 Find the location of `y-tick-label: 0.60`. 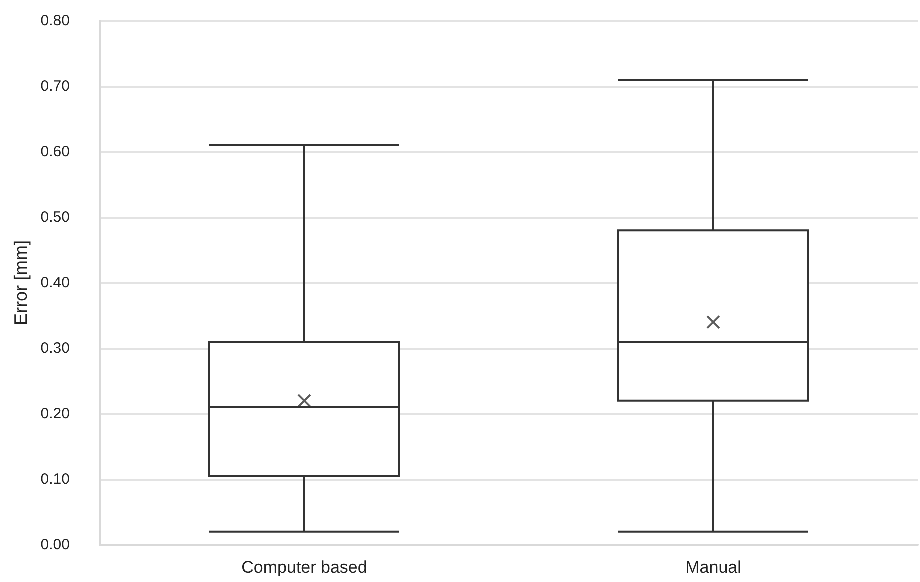

y-tick-label: 0.60 is located at coordinates (55, 152).